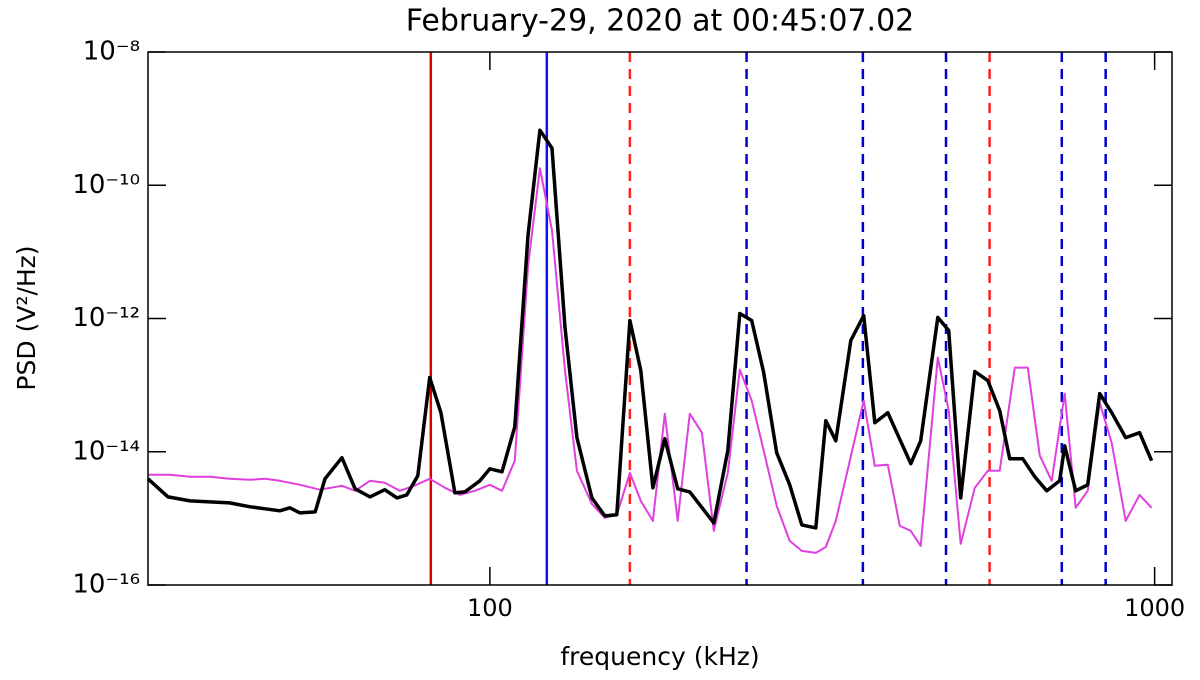  I want to click on y-tick-label: 10⁻⁸, so click(111, 52).